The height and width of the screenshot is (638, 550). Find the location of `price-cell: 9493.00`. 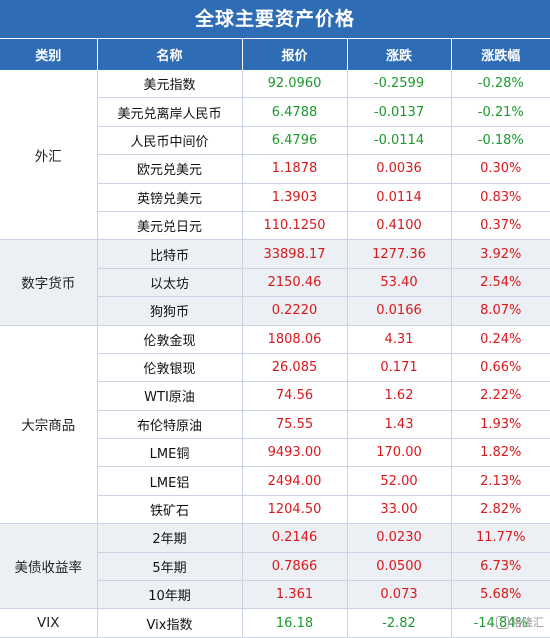

price-cell: 9493.00 is located at coordinates (295, 453).